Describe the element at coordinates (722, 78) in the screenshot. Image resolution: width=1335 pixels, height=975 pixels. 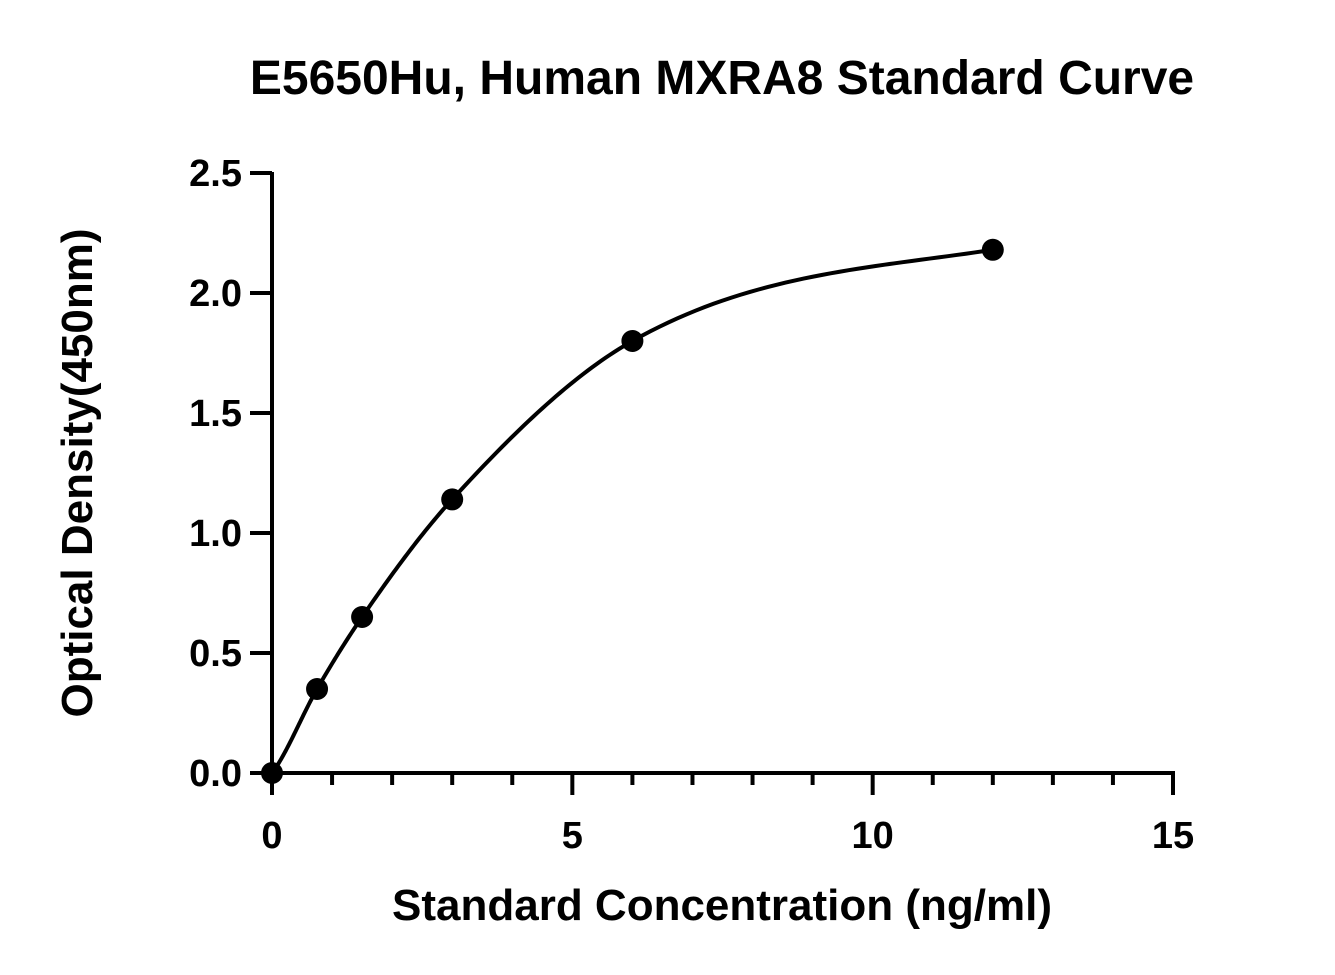
I see `chart-title: E5650Hu, Human MXRA8 Standard Curve` at that location.